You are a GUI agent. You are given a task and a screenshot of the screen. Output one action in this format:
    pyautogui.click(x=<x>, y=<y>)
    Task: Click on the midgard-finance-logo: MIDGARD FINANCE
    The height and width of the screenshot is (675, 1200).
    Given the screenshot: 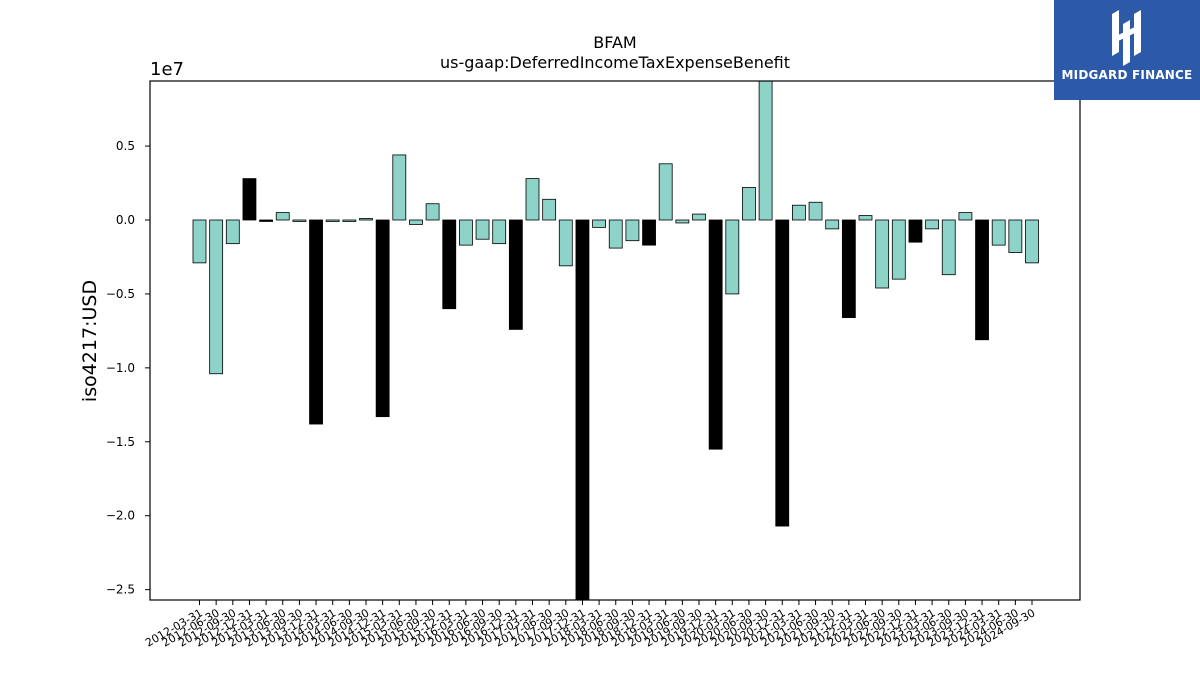 What is the action you would take?
    pyautogui.click(x=1127, y=50)
    